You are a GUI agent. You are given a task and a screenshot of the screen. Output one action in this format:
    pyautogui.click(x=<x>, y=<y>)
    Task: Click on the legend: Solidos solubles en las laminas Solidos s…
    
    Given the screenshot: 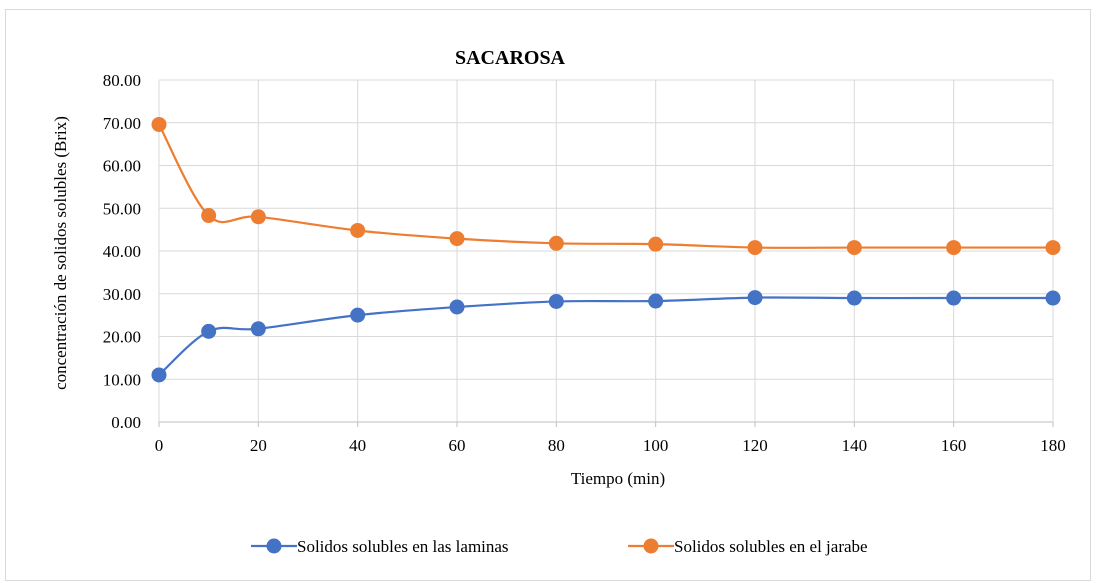 What is the action you would take?
    pyautogui.click(x=559, y=546)
    